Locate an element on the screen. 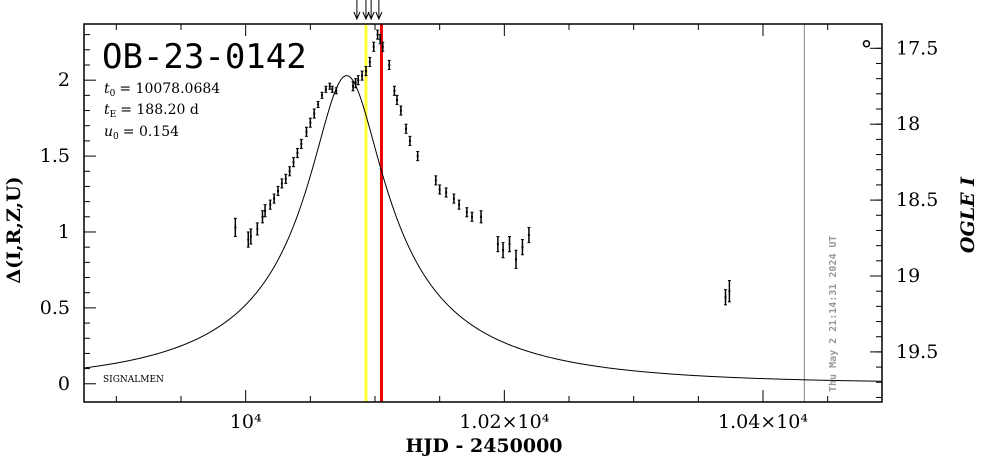 This screenshot has height=459, width=986. x-tick-label: 1.02×10⁴ is located at coordinates (504, 422).